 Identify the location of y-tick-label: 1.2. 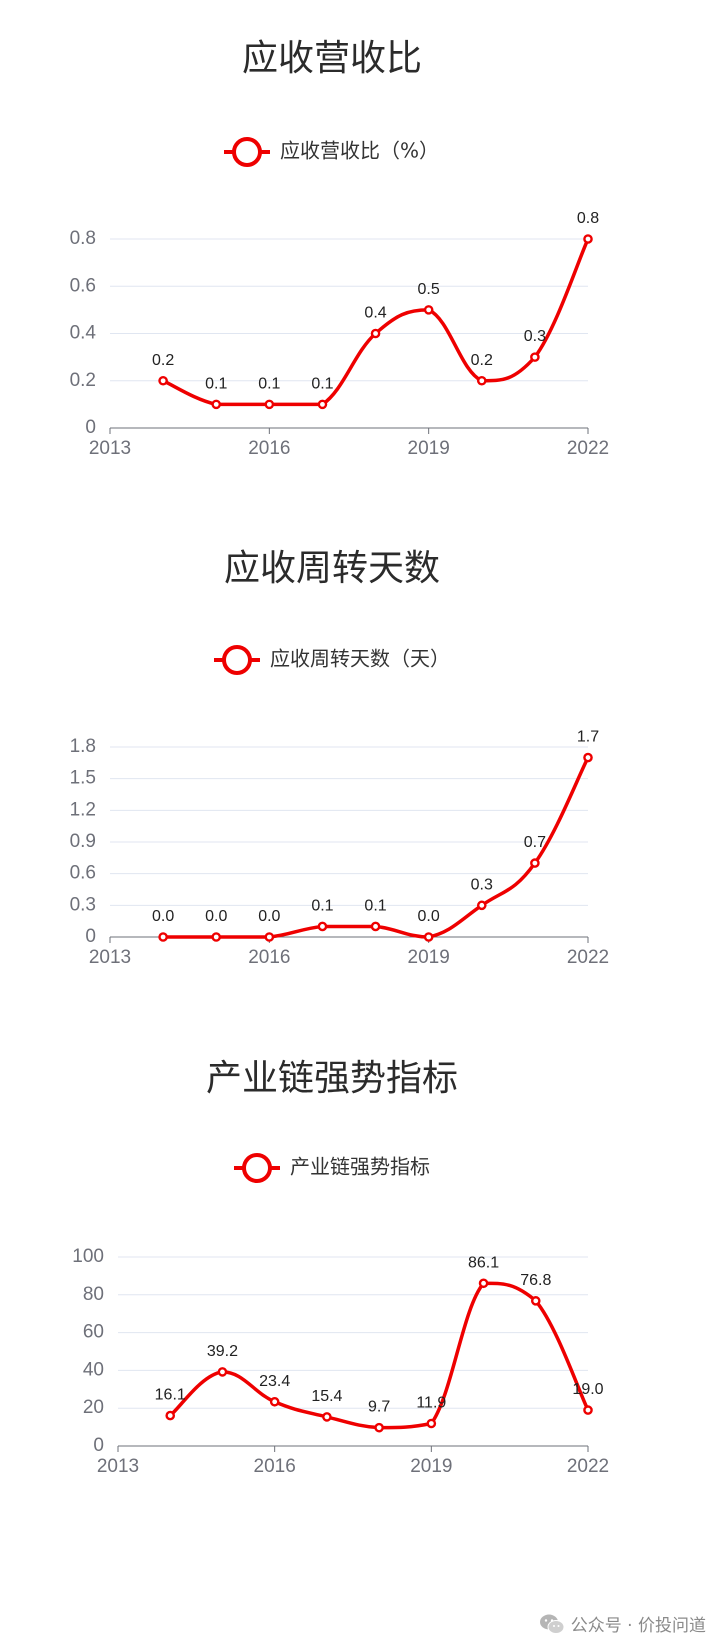
(83, 809).